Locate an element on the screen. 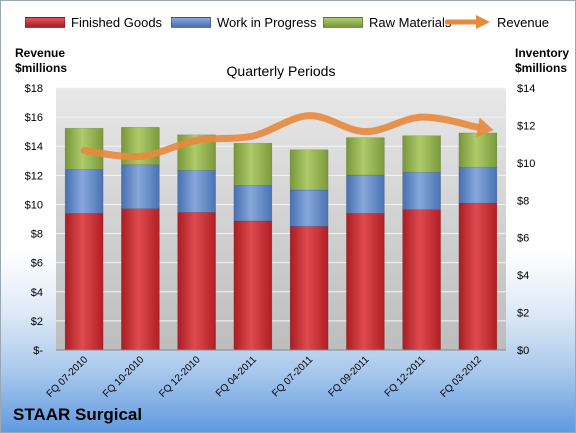 This screenshot has height=433, width=576. x-tick-label: FQ 03-2012 is located at coordinates (461, 377).